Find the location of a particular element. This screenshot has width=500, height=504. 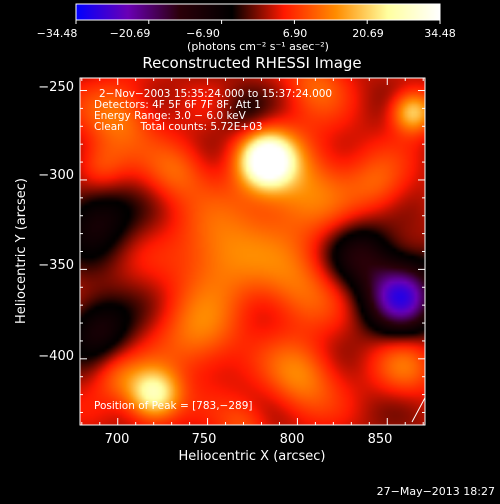

x-tick-label: 700 is located at coordinates (117, 439).